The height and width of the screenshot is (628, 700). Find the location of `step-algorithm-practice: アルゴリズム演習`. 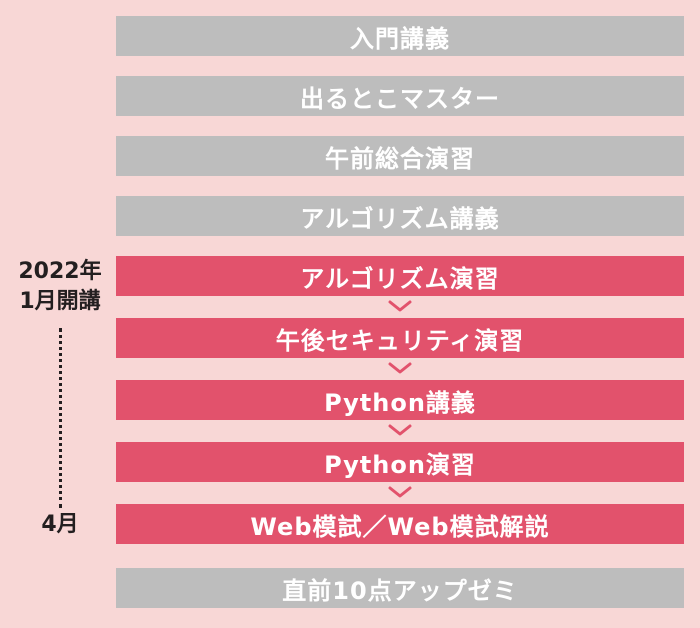

step-algorithm-practice: アルゴリズム演習 is located at coordinates (400, 276).